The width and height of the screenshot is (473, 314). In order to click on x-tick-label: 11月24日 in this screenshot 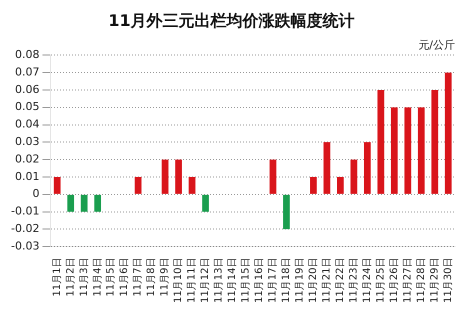, I will do `click(367, 281)`.